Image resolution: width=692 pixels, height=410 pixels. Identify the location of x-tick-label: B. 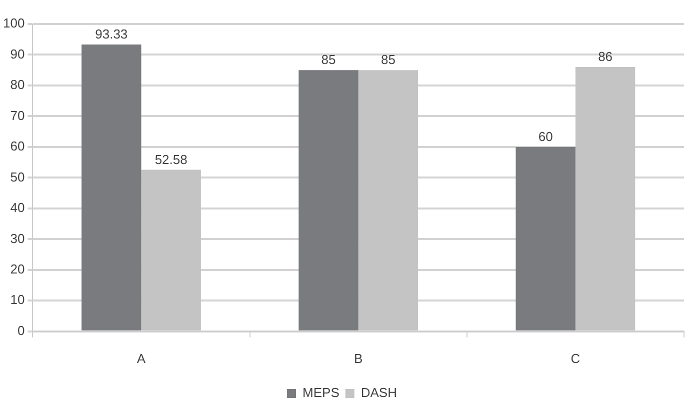
(358, 358).